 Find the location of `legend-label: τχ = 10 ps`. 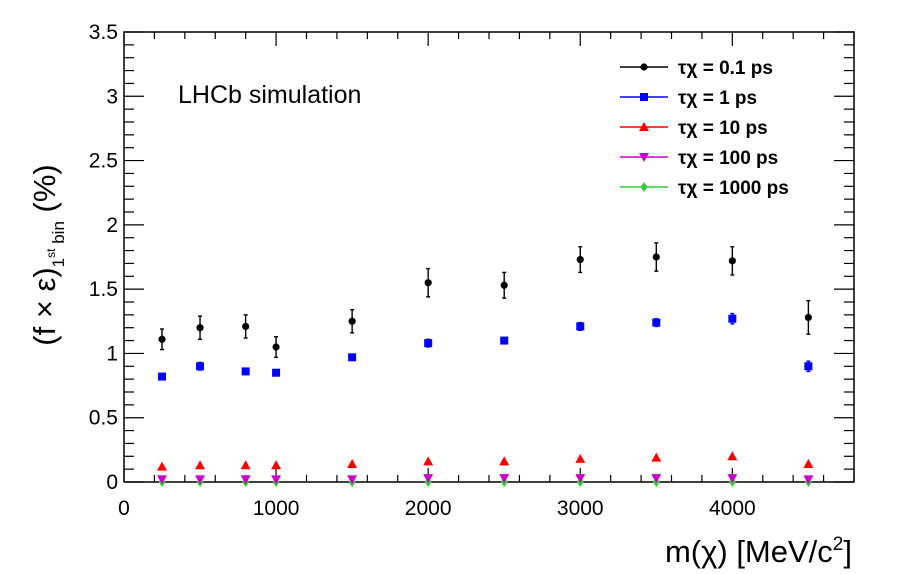

legend-label: τχ = 10 ps is located at coordinates (723, 128).